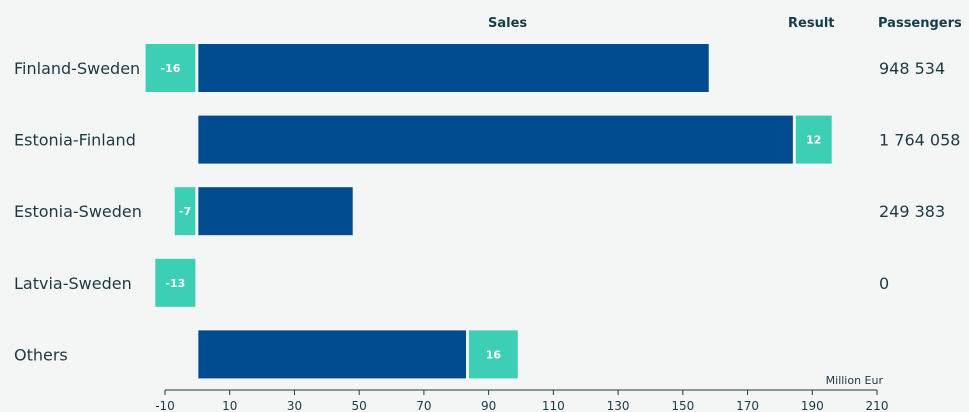 Image resolution: width=969 pixels, height=412 pixels. Describe the element at coordinates (165, 405) in the screenshot. I see `x-tick-label: -10` at that location.